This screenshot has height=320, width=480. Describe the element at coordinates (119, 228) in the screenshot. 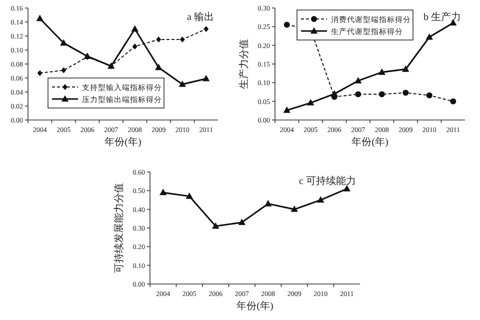

I see `y-axis-title: 可持续发展能力分值` at that location.